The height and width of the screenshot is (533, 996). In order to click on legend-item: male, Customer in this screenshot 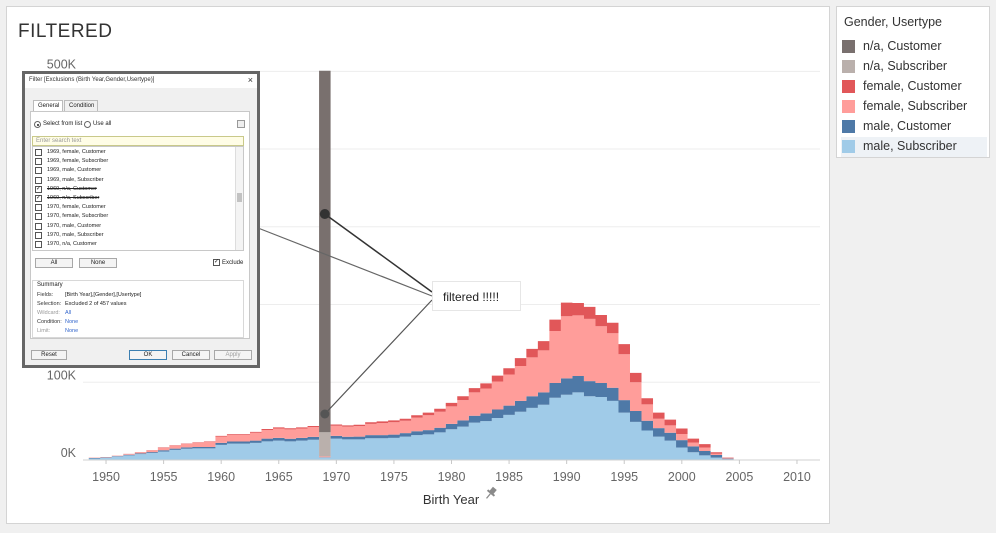, I will do `click(914, 127)`.